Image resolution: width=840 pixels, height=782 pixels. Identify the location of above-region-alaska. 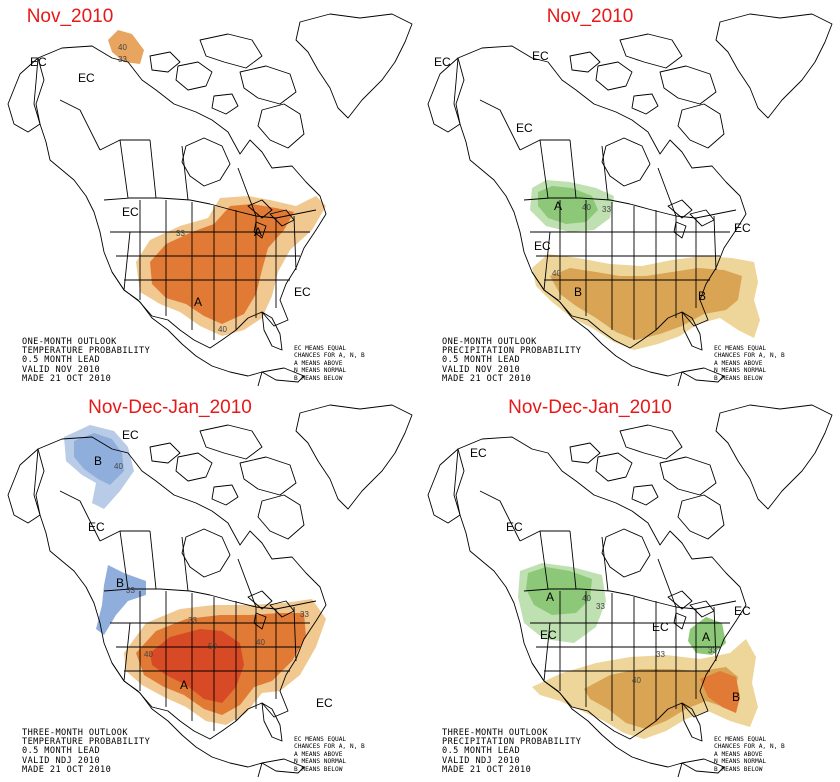
(126, 47).